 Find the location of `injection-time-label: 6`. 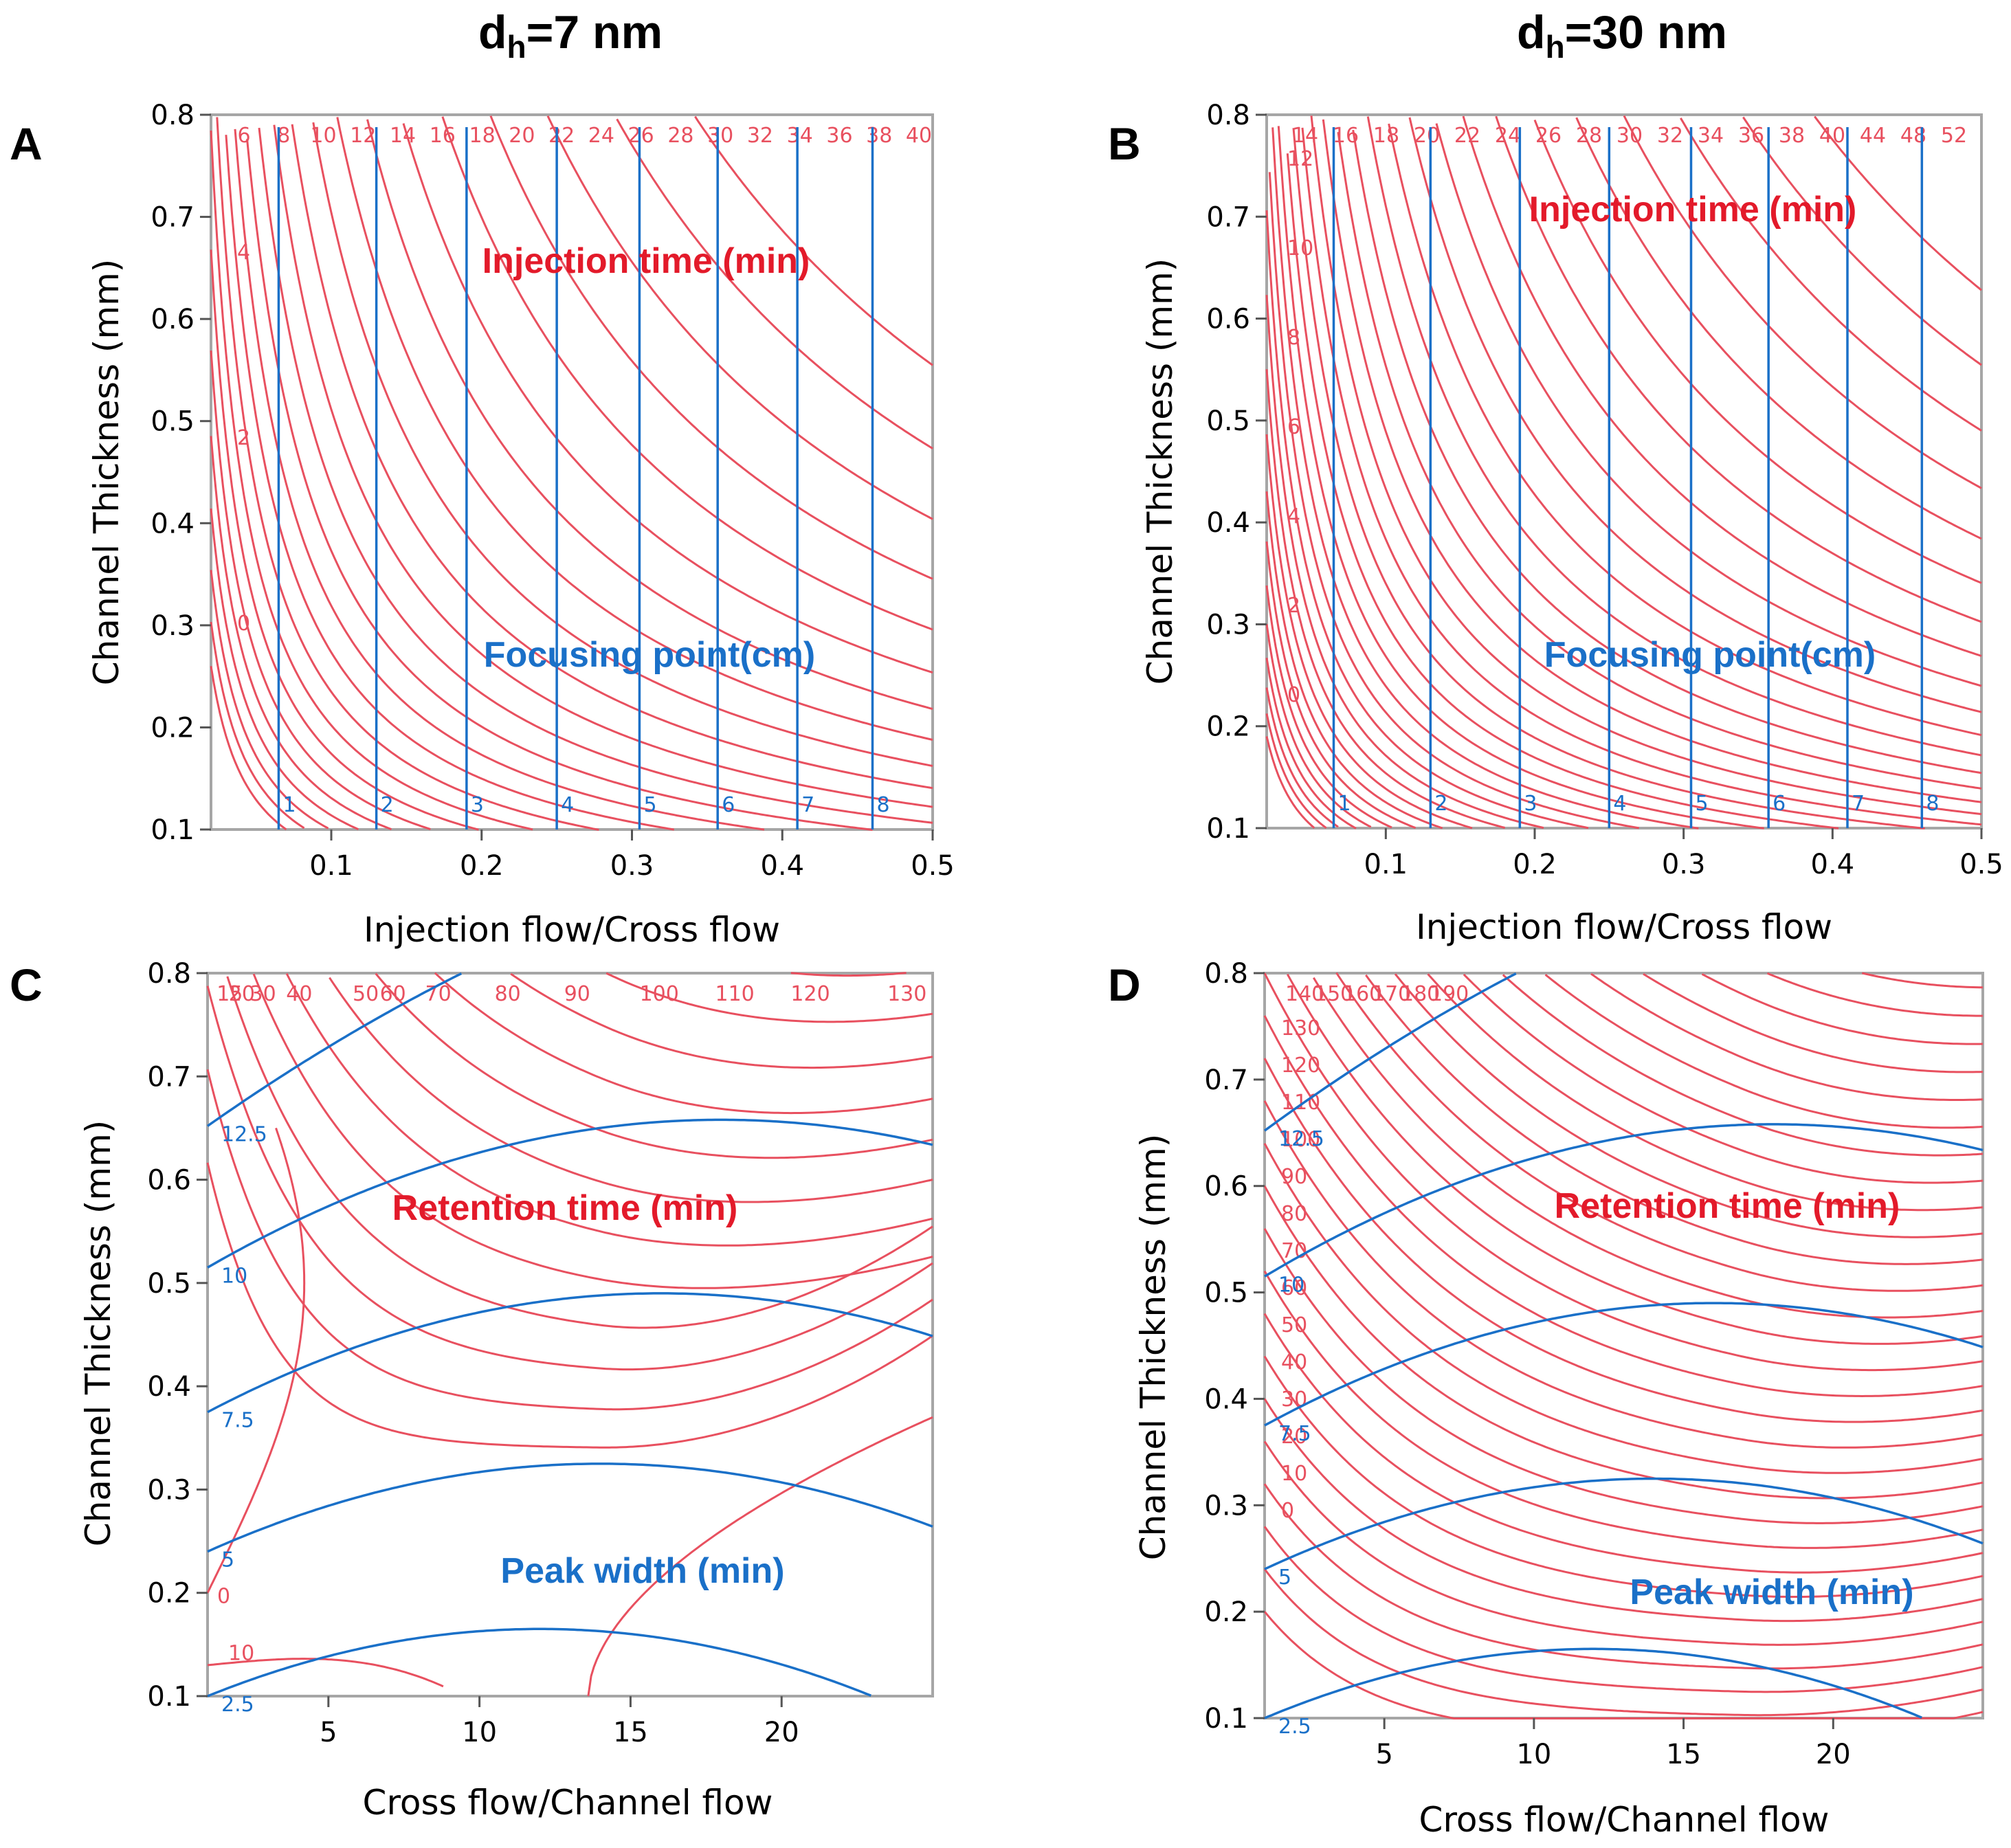

injection-time-label: 6 is located at coordinates (243, 136).